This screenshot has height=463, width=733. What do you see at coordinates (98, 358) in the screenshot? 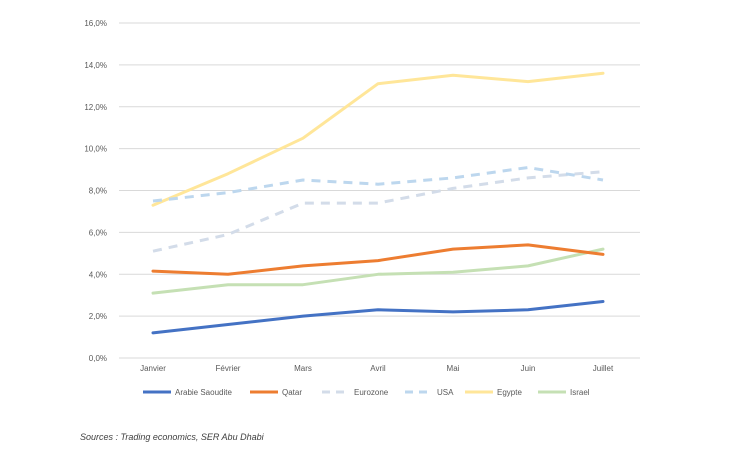
I see `y-tick-label: 0,0%` at bounding box center [98, 358].